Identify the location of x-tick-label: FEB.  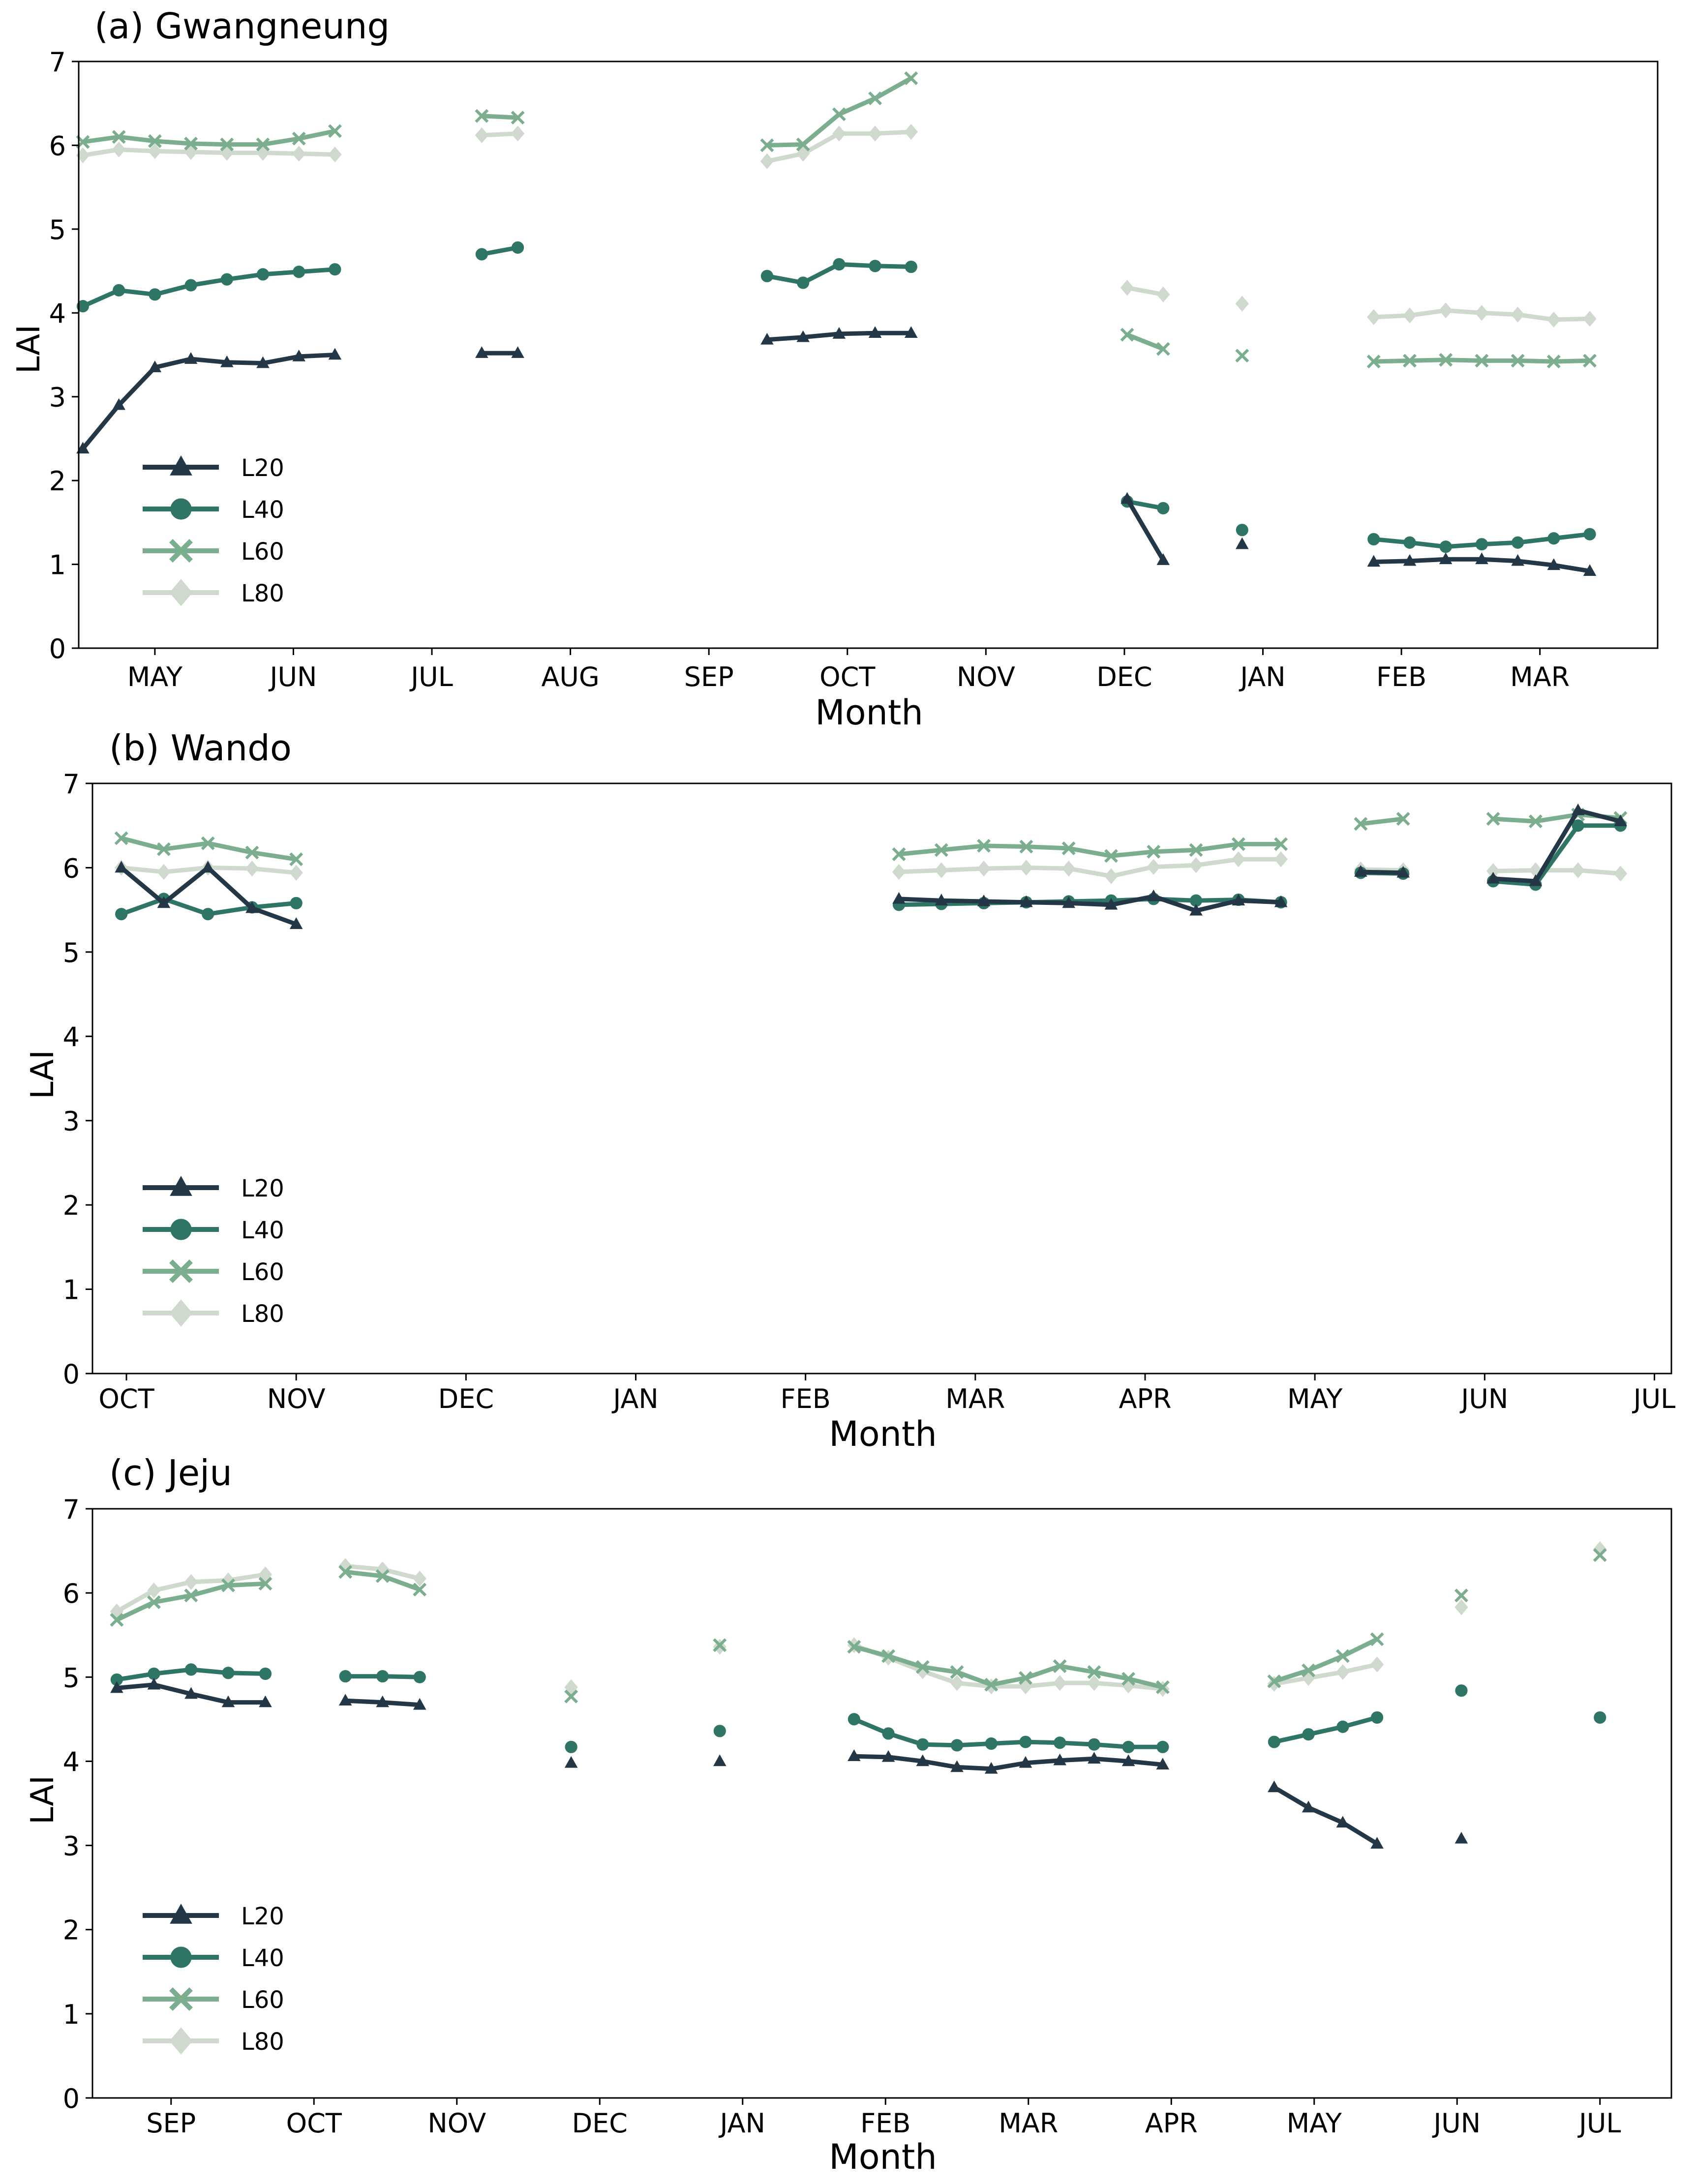
(1401, 676).